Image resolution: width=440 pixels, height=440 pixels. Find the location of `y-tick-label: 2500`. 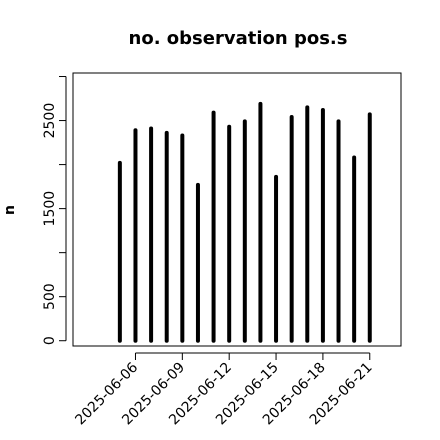

y-tick-label: 2500 is located at coordinates (50, 121).